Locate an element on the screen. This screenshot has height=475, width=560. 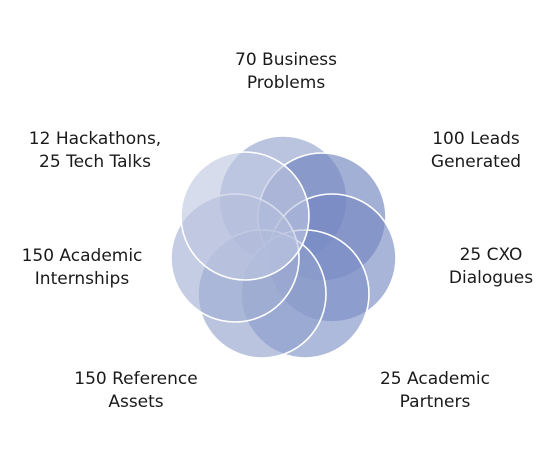
label-cxo-dialogues: 25 CXO Dialogues is located at coordinates (491, 266).